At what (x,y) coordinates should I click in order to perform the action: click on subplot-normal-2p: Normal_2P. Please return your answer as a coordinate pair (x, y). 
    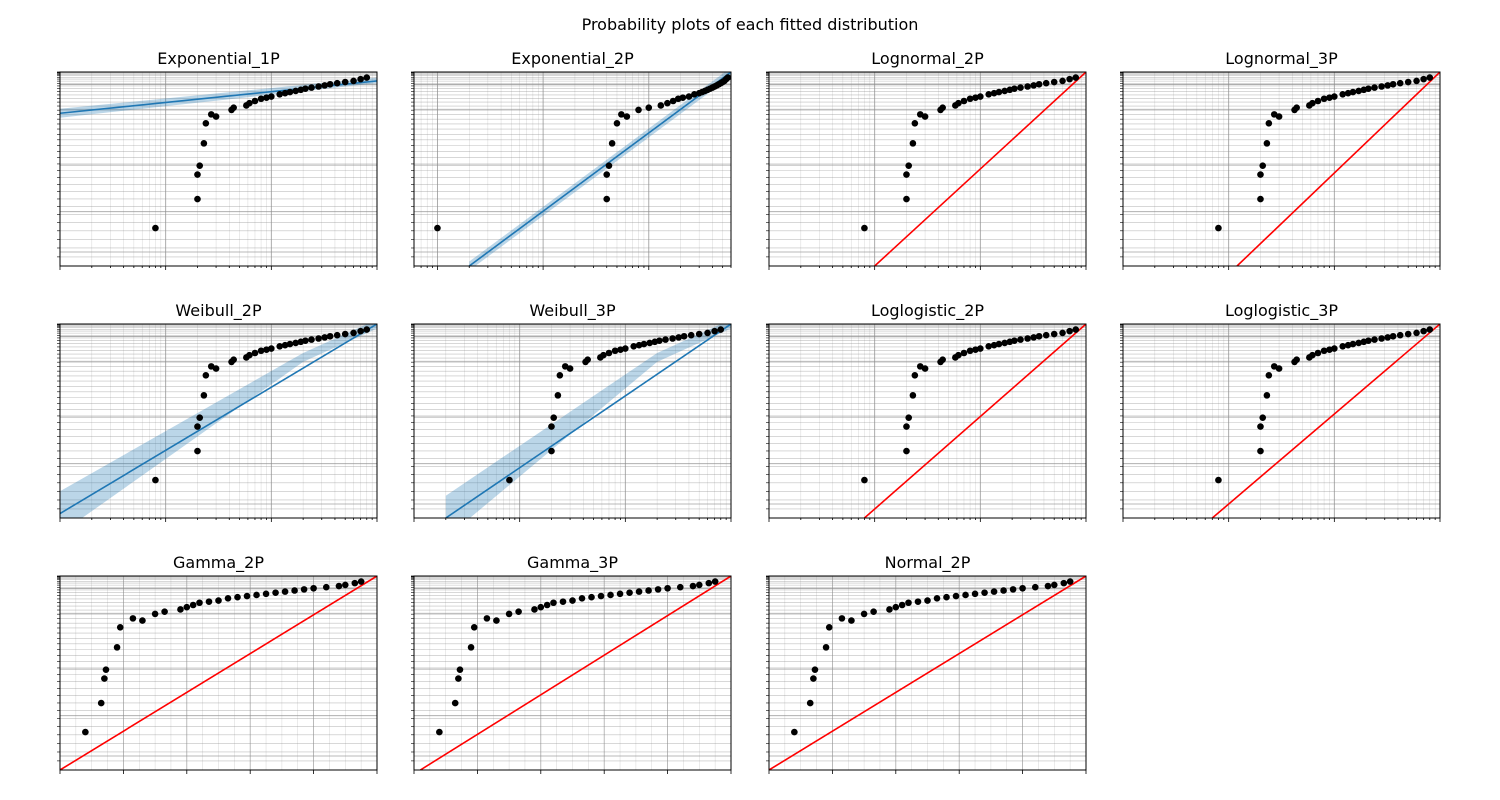
    Looking at the image, I should click on (926, 663).